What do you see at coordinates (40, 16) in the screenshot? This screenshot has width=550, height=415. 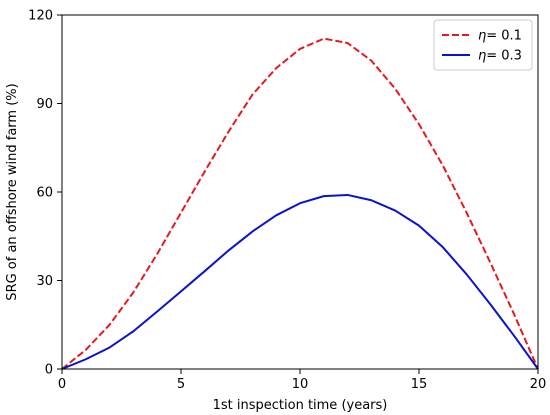 I see `y-tick-label: 120` at bounding box center [40, 16].